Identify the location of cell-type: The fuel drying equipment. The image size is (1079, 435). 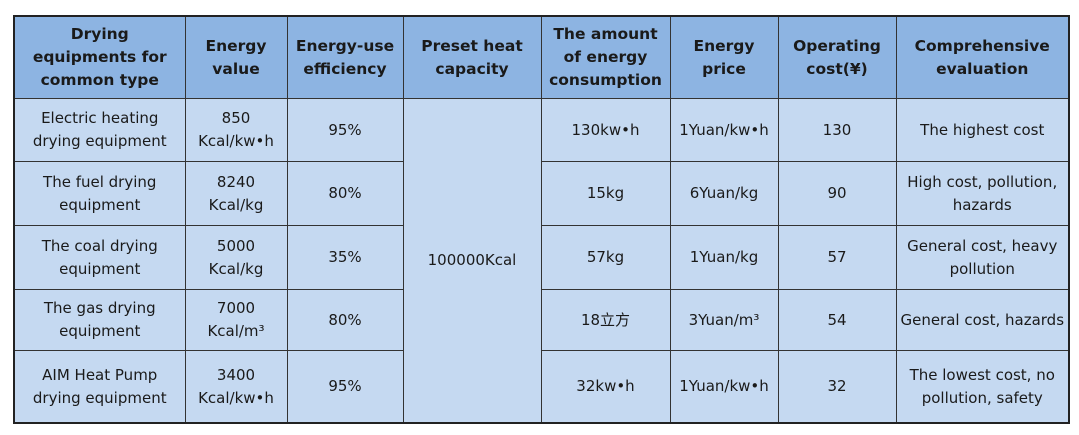
(99, 193).